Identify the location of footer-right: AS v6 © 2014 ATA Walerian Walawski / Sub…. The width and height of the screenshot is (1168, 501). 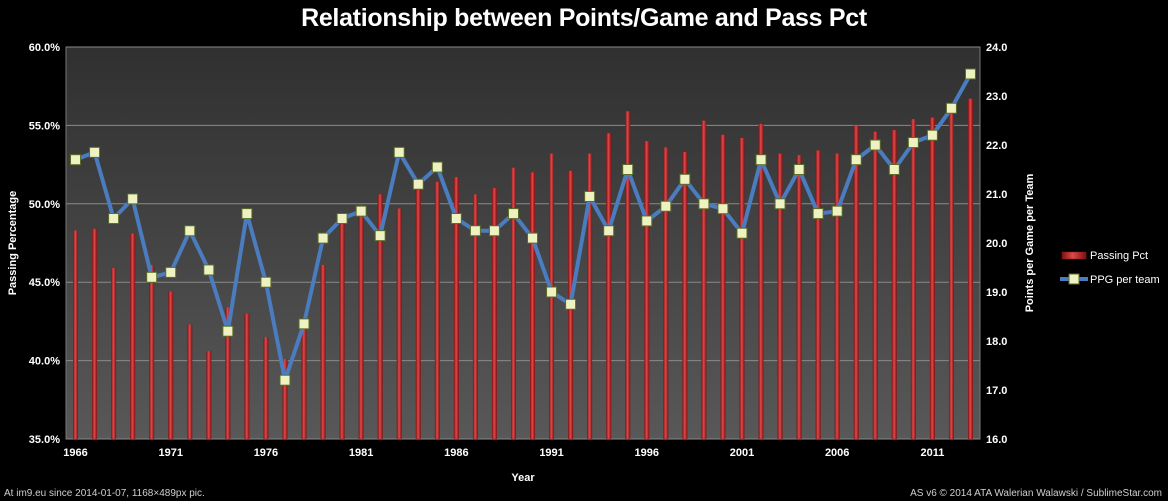
(1036, 493).